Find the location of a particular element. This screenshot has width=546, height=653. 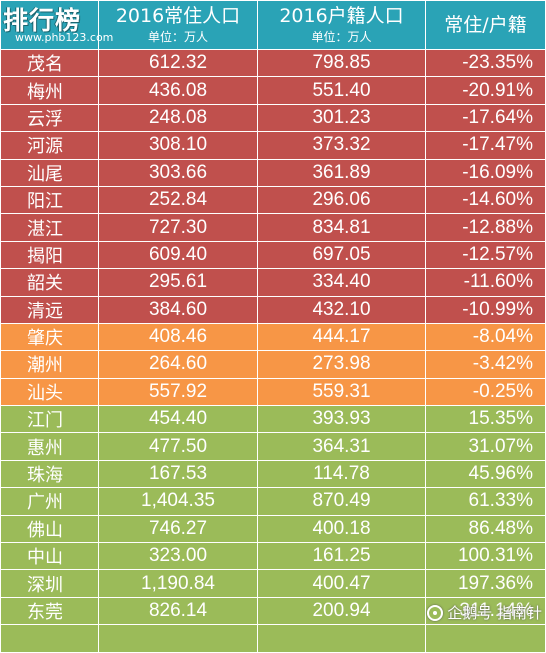

watermark: 企鹅号 指南针 is located at coordinates (484, 612).